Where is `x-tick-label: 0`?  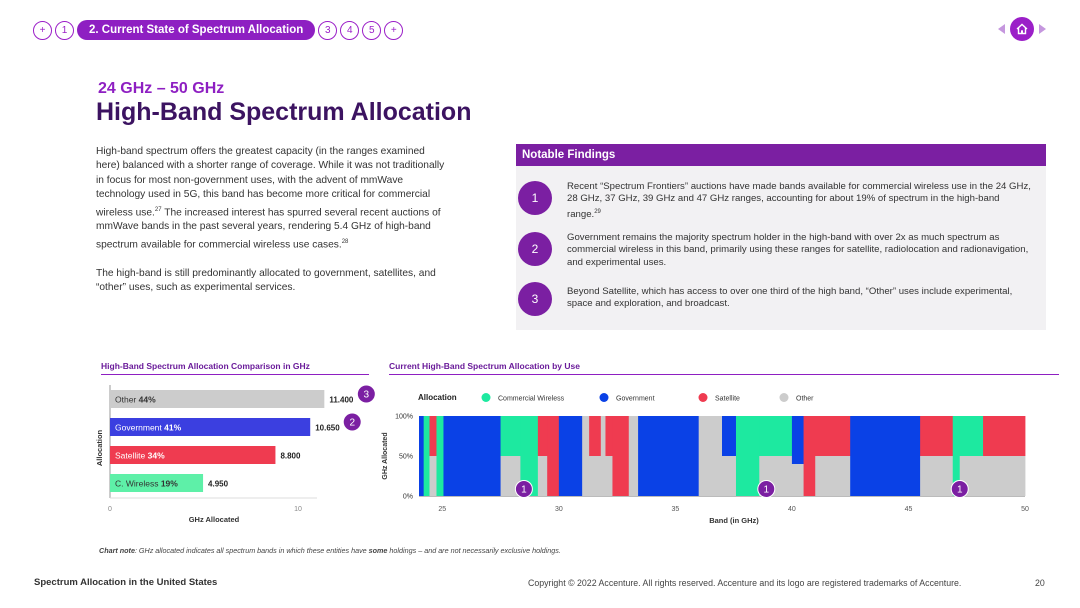 x-tick-label: 0 is located at coordinates (110, 509).